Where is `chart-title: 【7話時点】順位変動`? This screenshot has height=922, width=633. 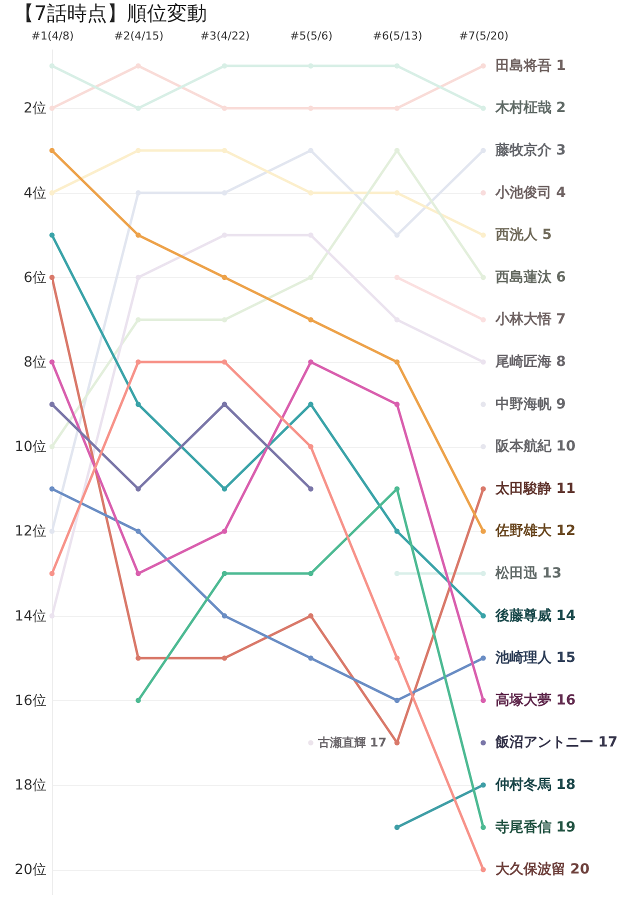 chart-title: 【7話時点】順位変動 is located at coordinates (110, 13).